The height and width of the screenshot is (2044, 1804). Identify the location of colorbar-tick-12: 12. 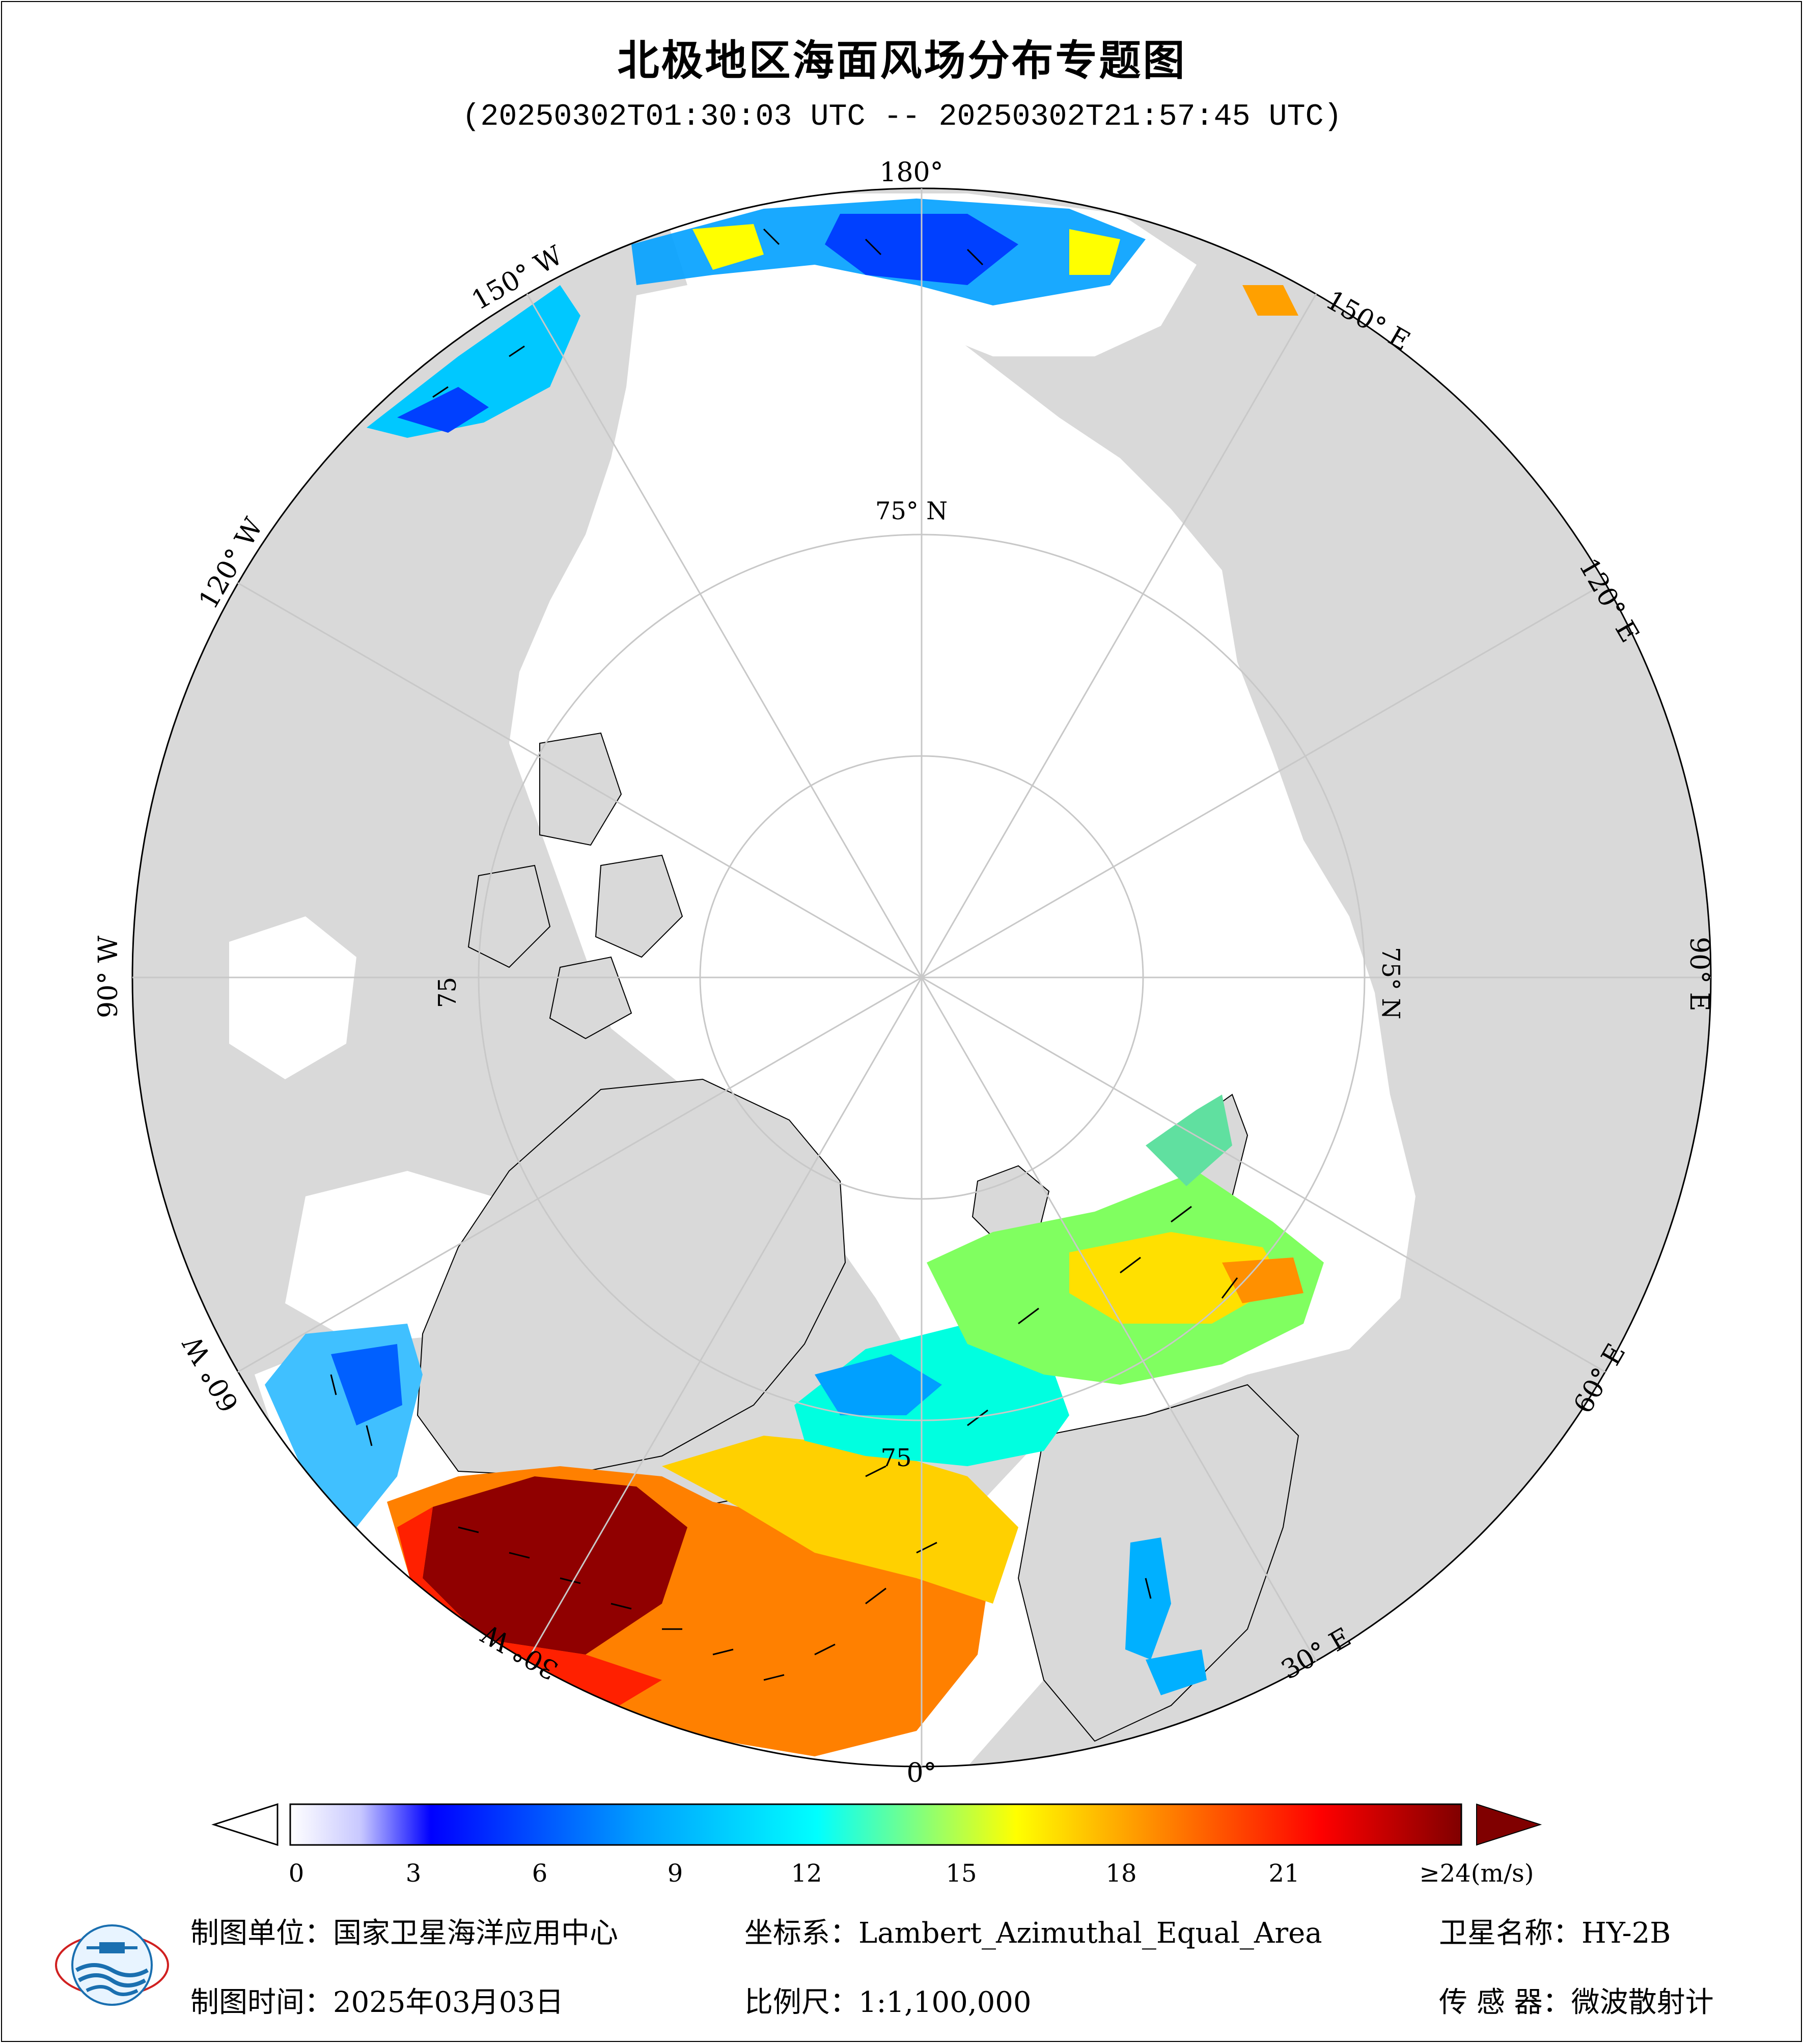
(806, 1873).